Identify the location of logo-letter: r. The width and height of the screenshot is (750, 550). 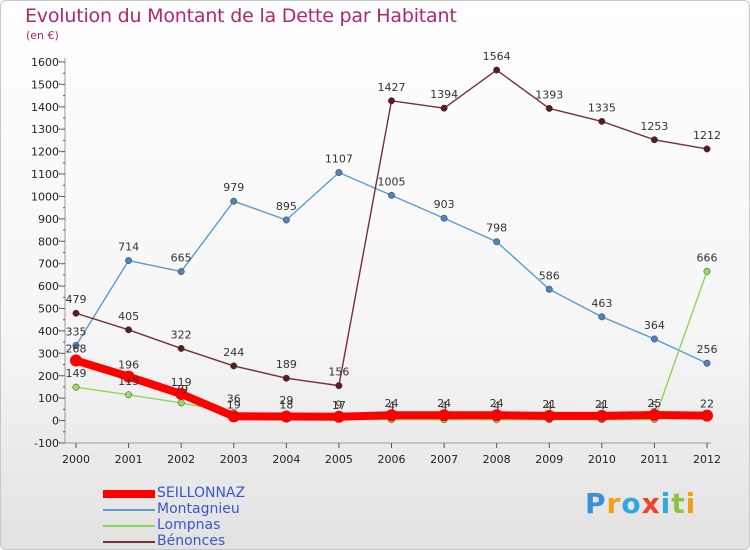
(614, 503).